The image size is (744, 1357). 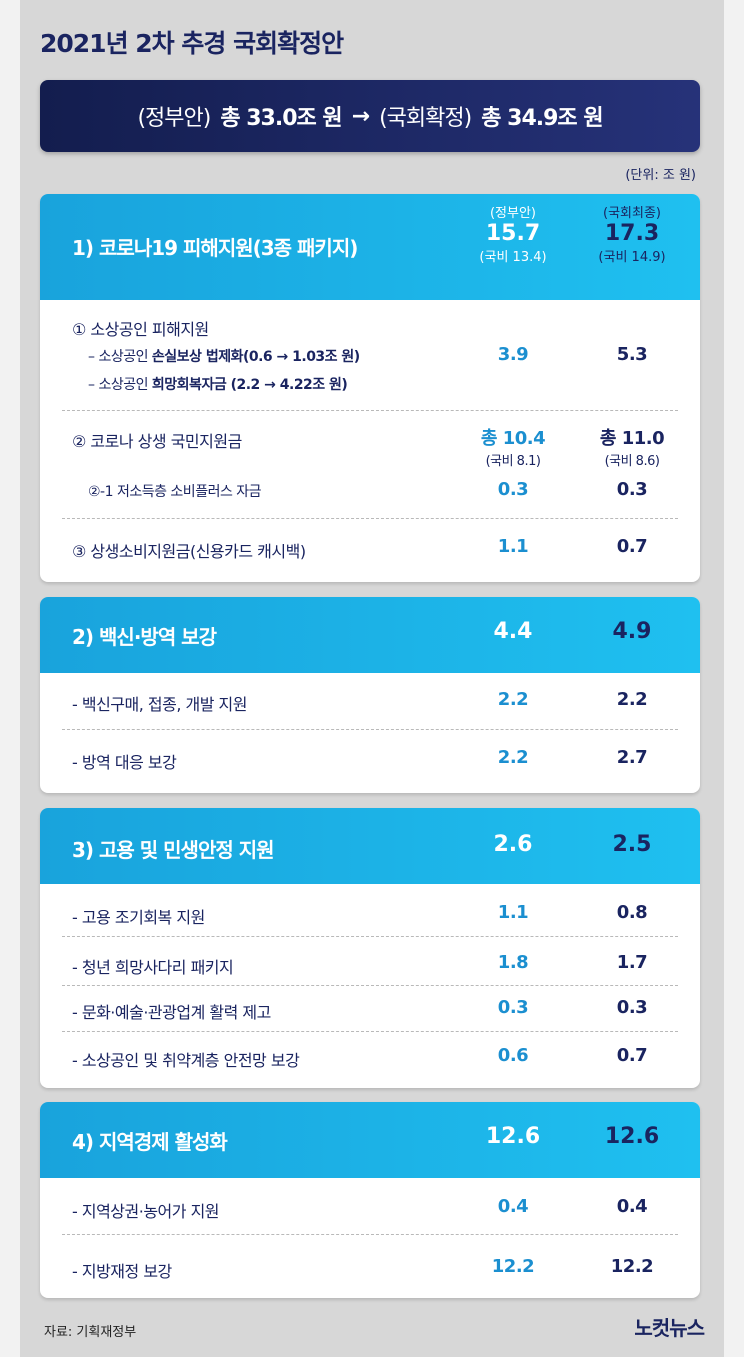 What do you see at coordinates (632, 962) in the screenshot?
I see `row-nat-value: 1.7` at bounding box center [632, 962].